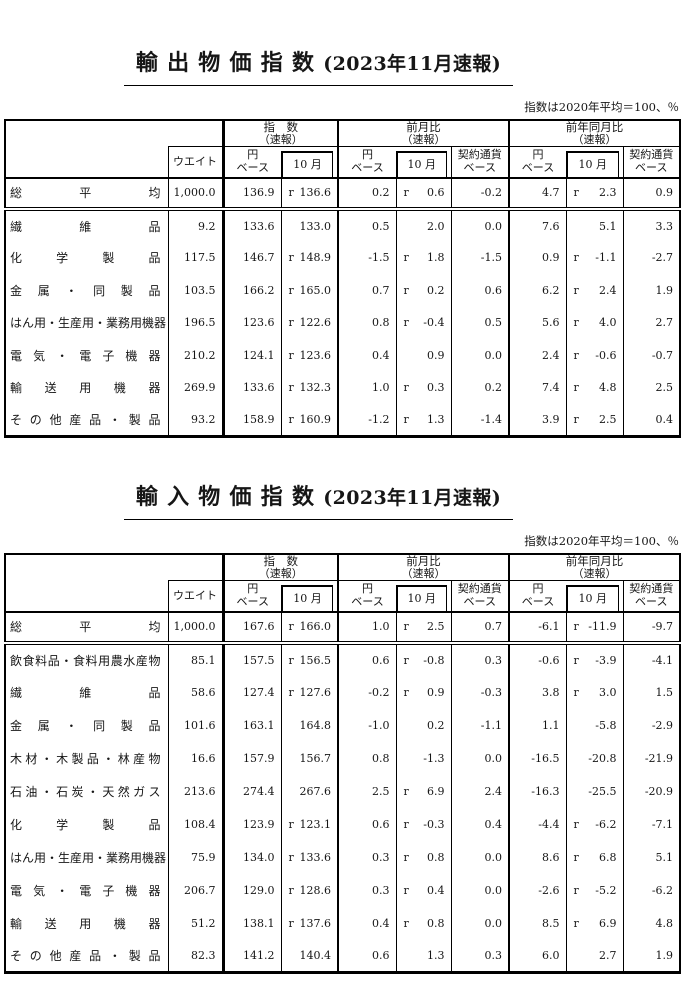  I want to click on group-index-label: 指 数, so click(281, 127).